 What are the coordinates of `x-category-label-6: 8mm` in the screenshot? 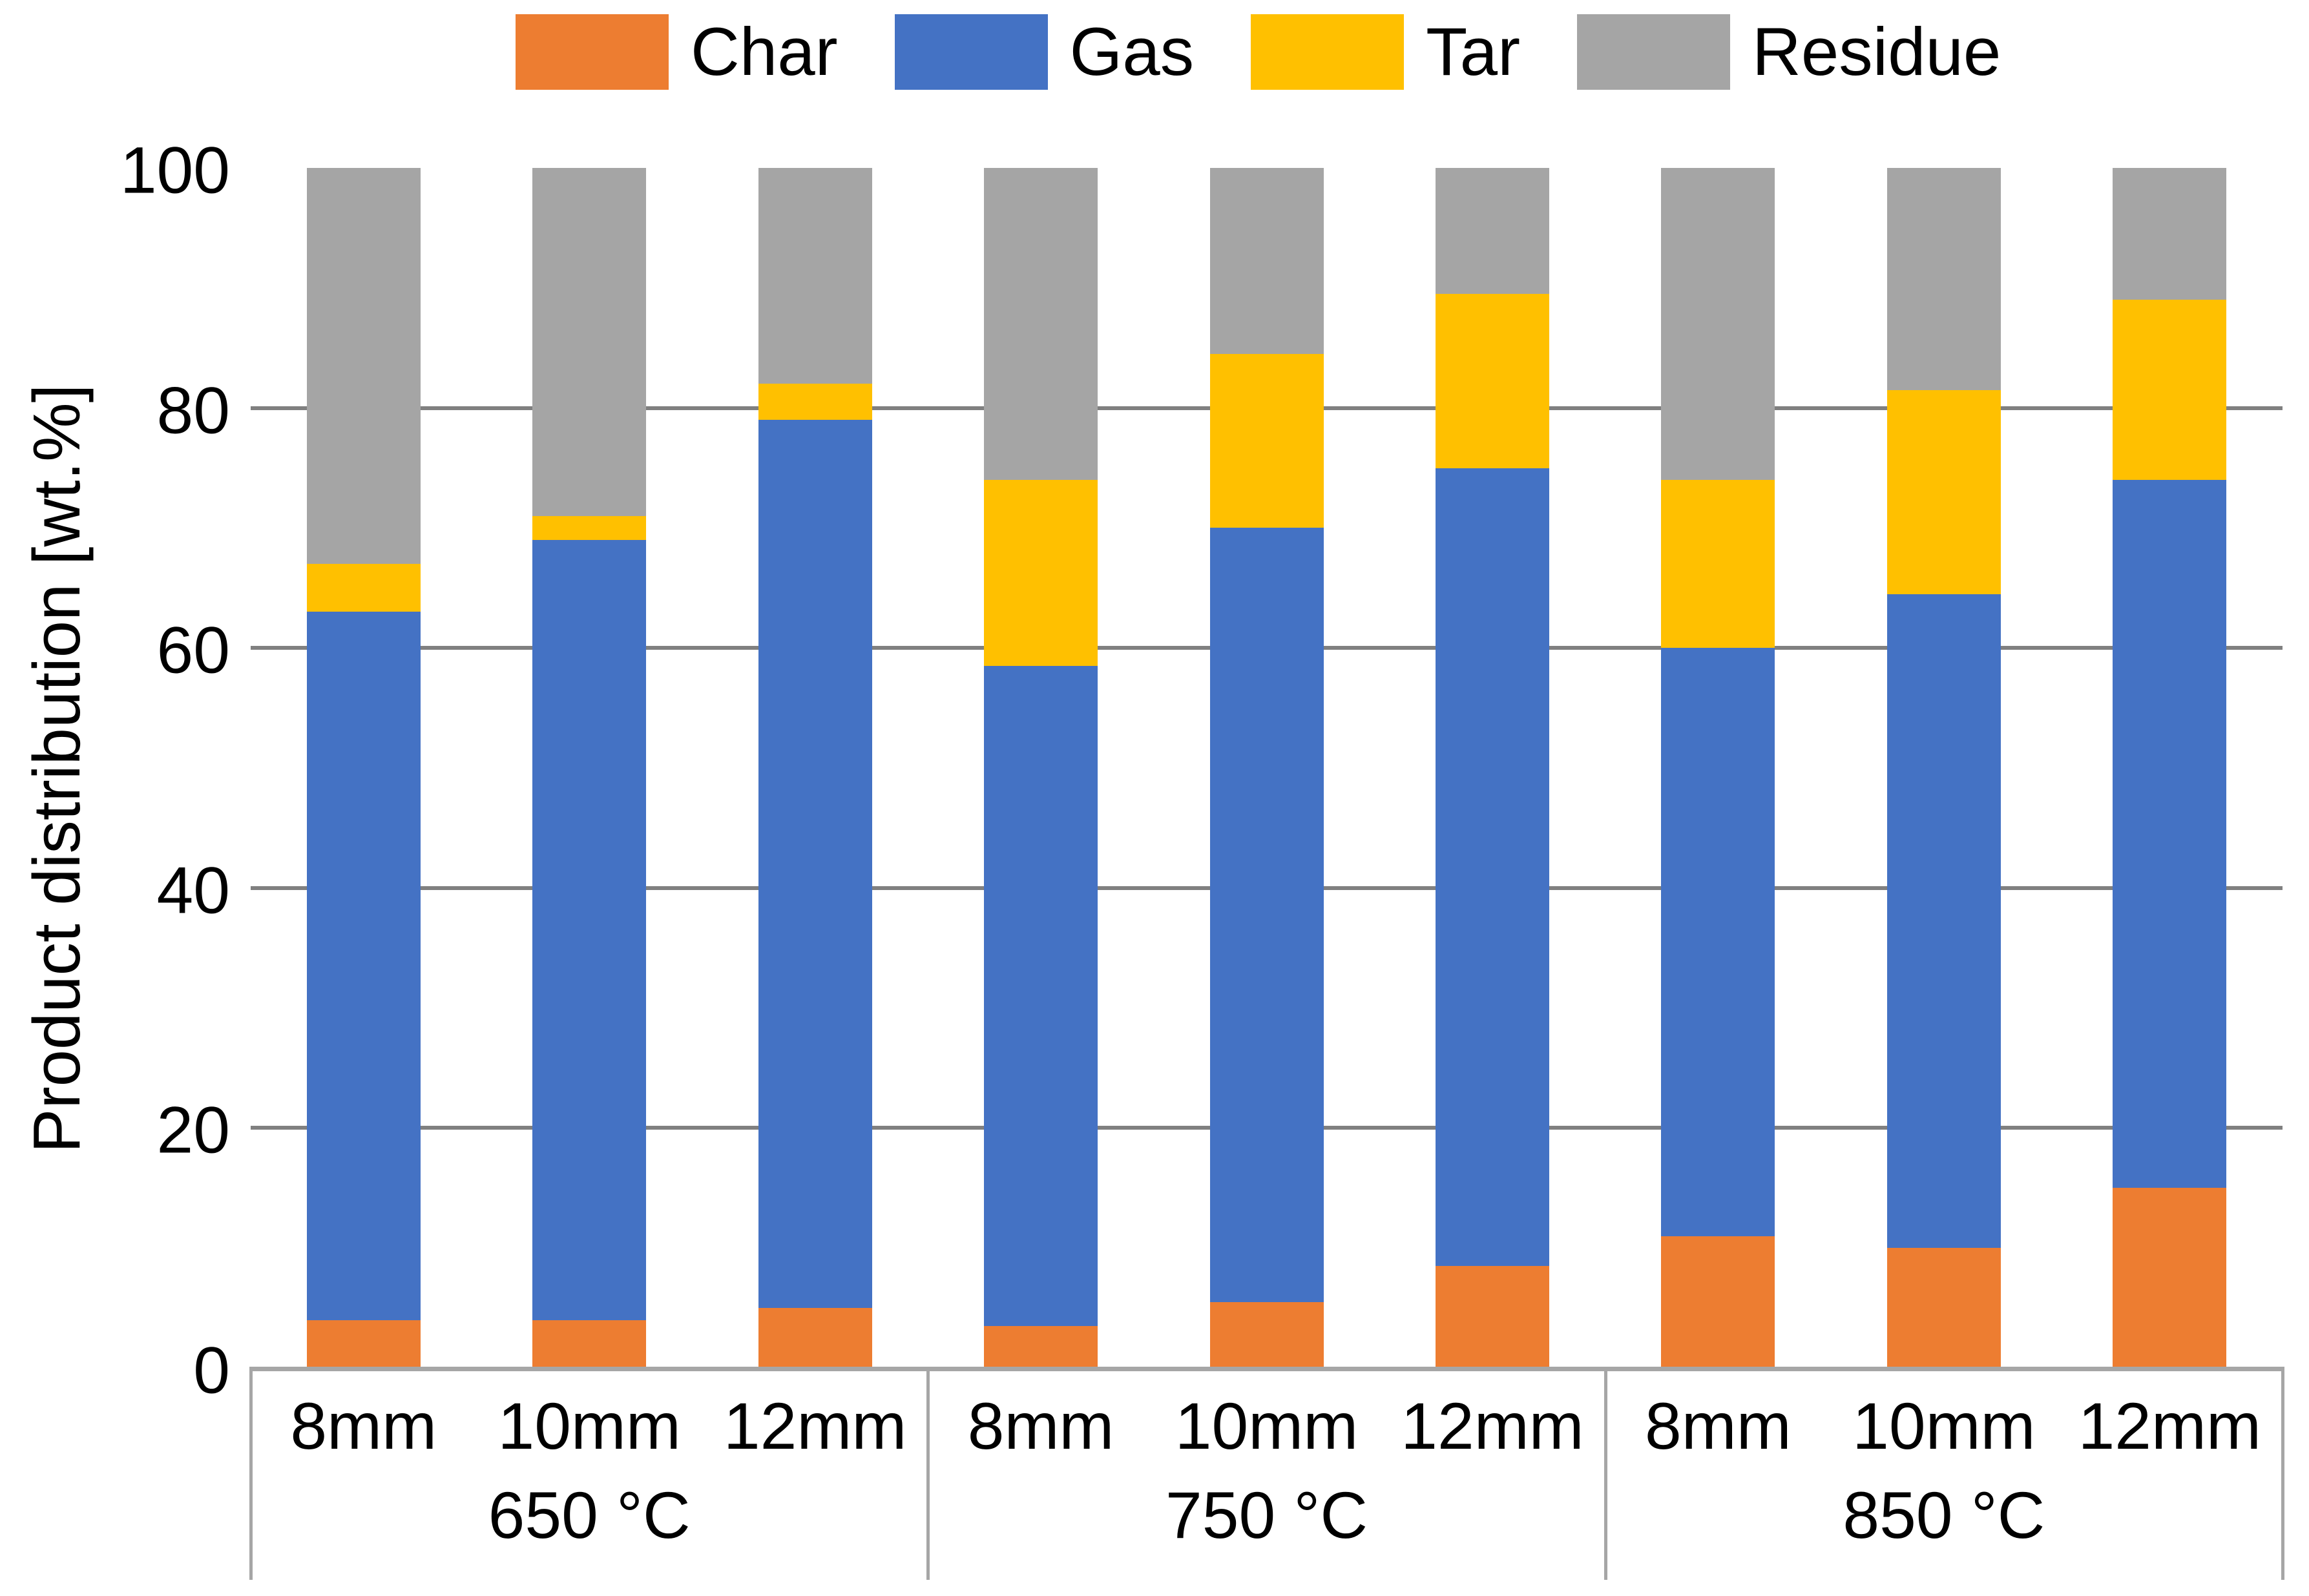 It's located at (1719, 1426).